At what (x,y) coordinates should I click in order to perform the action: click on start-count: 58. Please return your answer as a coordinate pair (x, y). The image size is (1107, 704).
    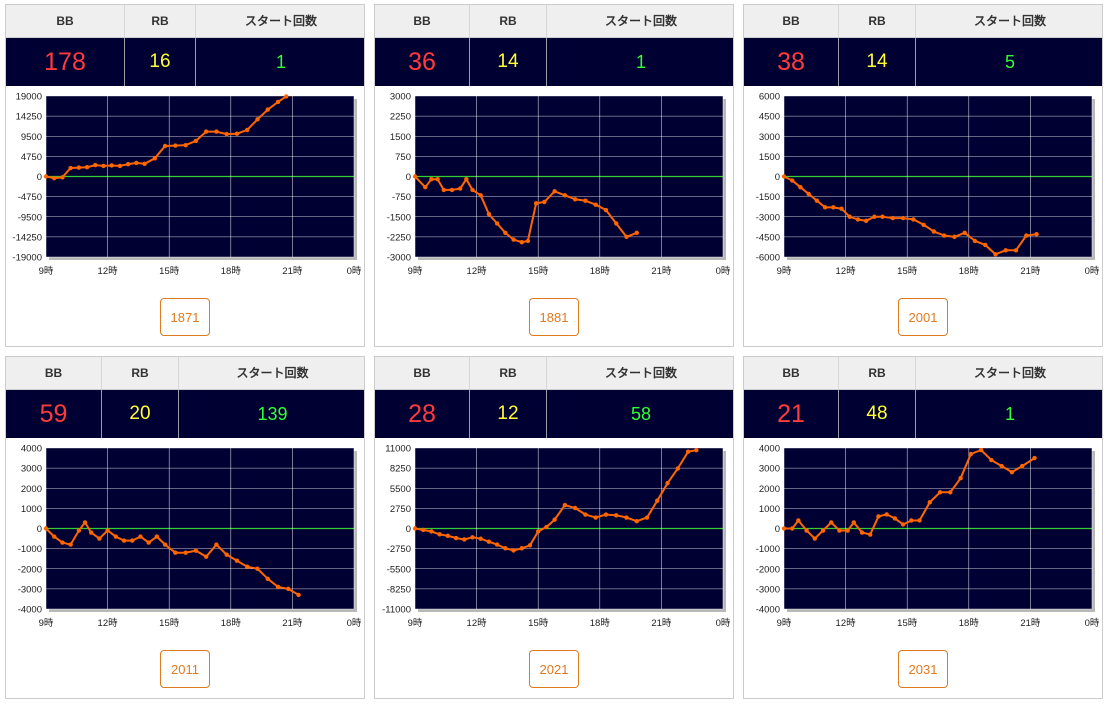
    Looking at the image, I should click on (641, 414).